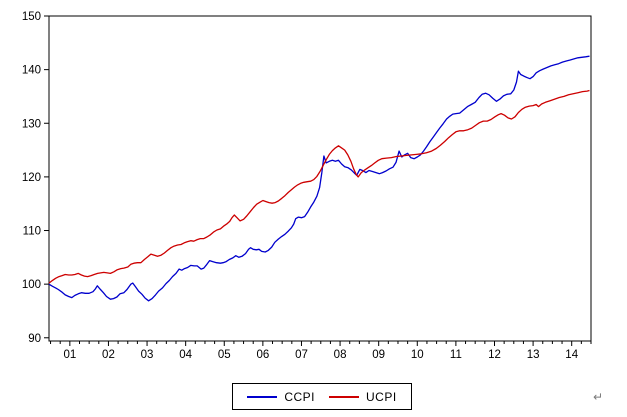 The height and width of the screenshot is (417, 627). Describe the element at coordinates (224, 355) in the screenshot. I see `x-axis-tick-label: 05` at that location.